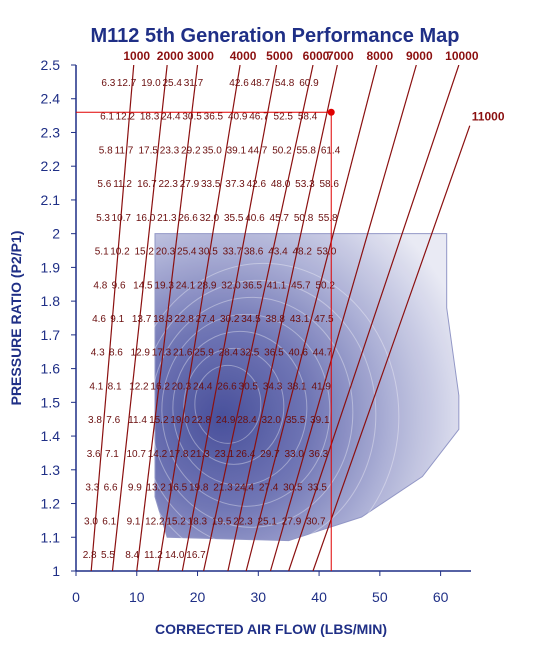 The height and width of the screenshot is (650, 550). Describe the element at coordinates (212, 150) in the screenshot. I see `grid-value-label: 35.0` at that location.